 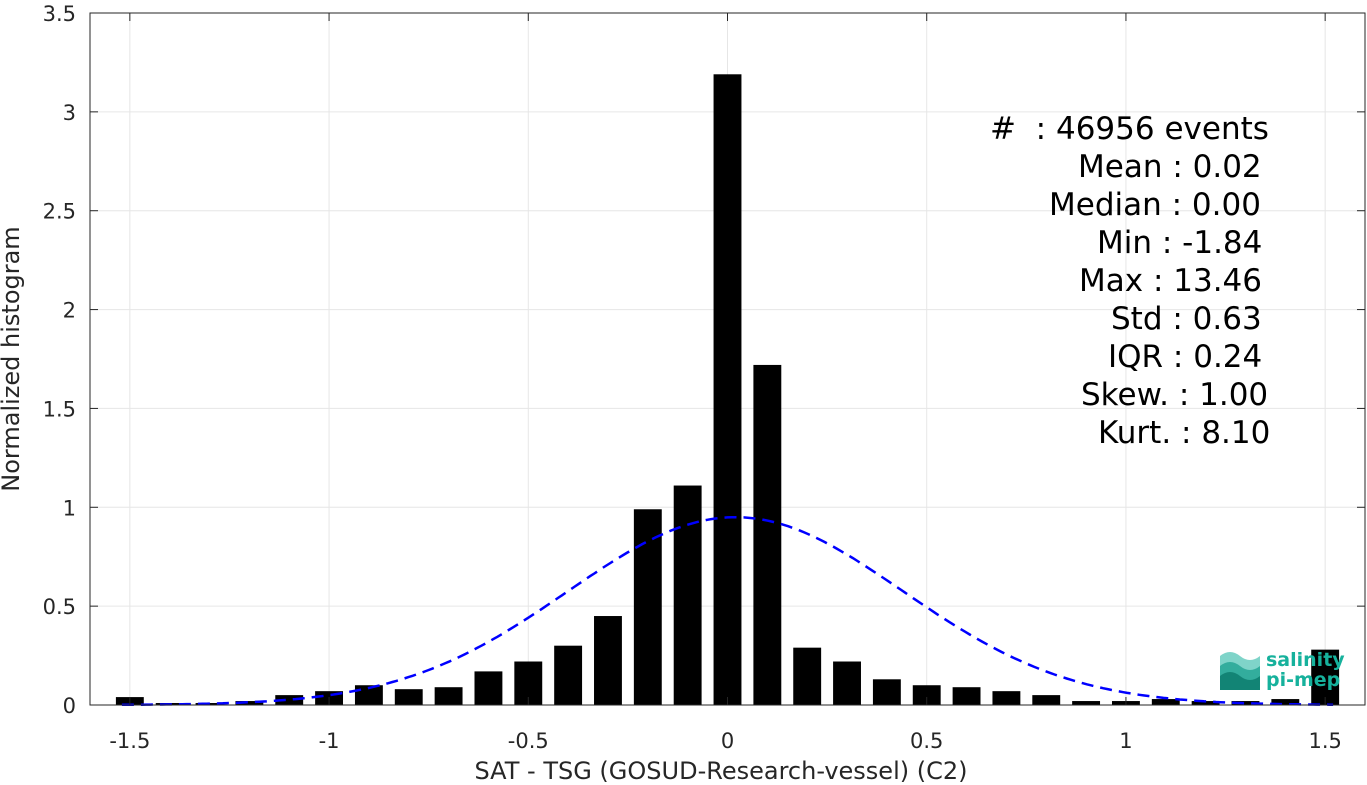 I want to click on x-tick-label: 1.5, so click(x=1324, y=741).